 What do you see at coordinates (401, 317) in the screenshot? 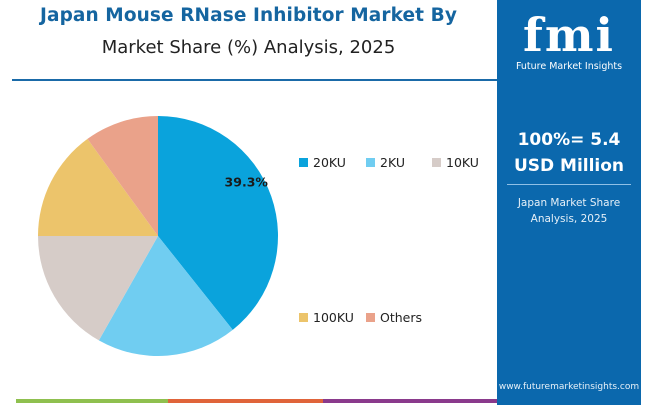
I see `legend-label: Others` at bounding box center [401, 317].